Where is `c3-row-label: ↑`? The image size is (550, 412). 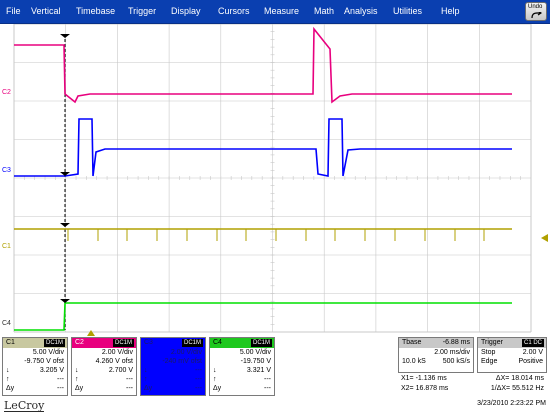 c3-row-label: ↑ is located at coordinates (146, 379).